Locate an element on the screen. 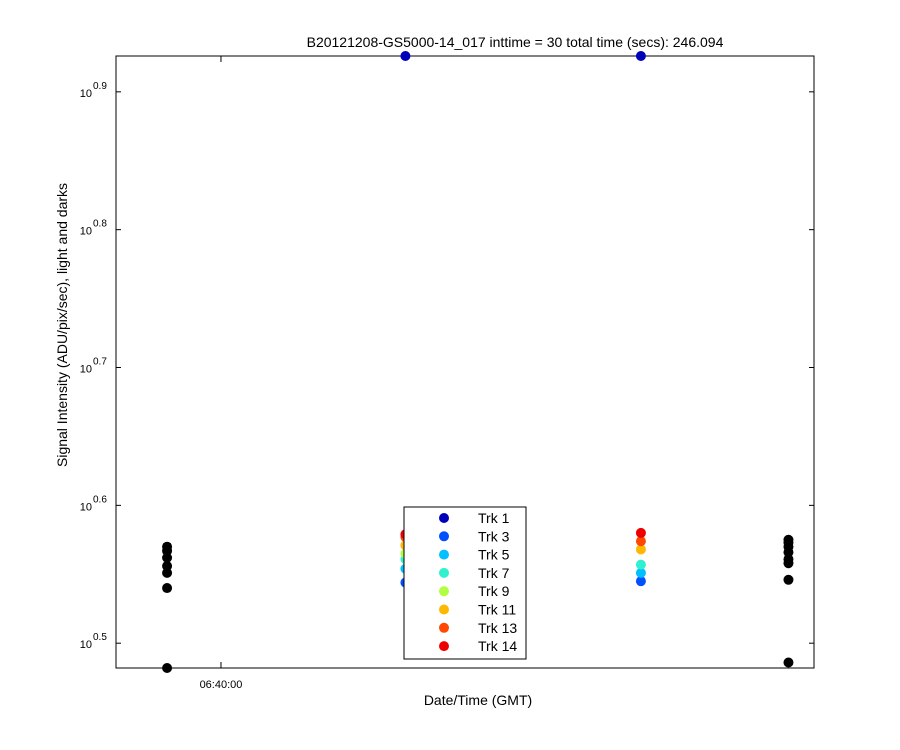  x-tick-label: 06:40:00 is located at coordinates (221, 685).